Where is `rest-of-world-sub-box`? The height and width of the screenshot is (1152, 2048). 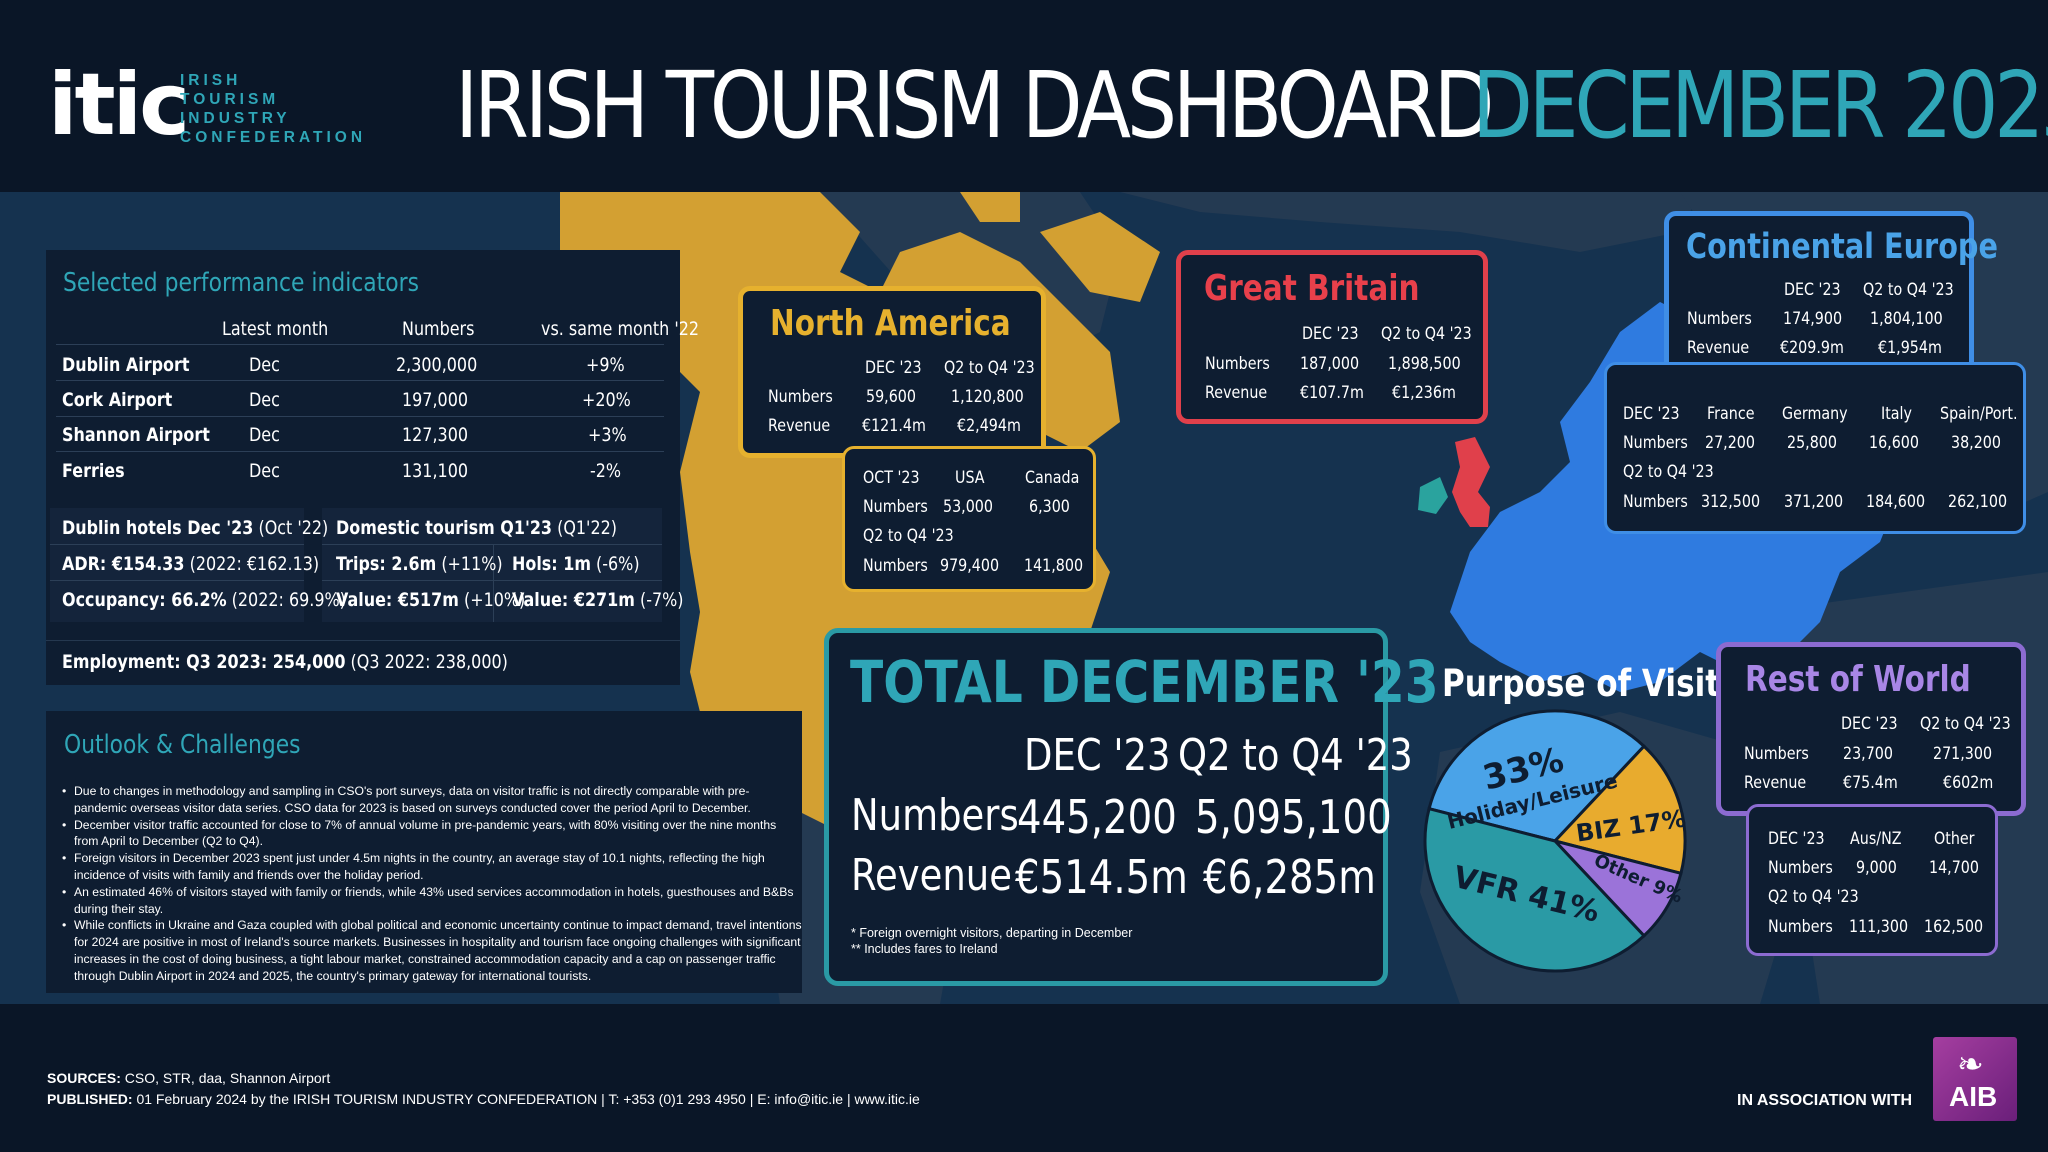 rest-of-world-sub-box is located at coordinates (1872, 880).